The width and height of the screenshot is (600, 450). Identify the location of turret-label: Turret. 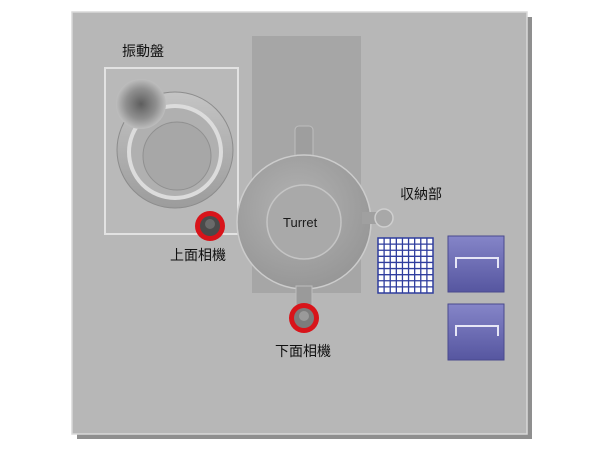
(300, 222).